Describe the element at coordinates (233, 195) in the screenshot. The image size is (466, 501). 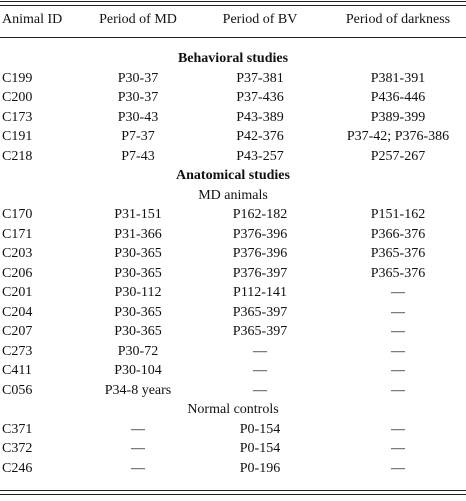
I see `group-title: MD animals` at that location.